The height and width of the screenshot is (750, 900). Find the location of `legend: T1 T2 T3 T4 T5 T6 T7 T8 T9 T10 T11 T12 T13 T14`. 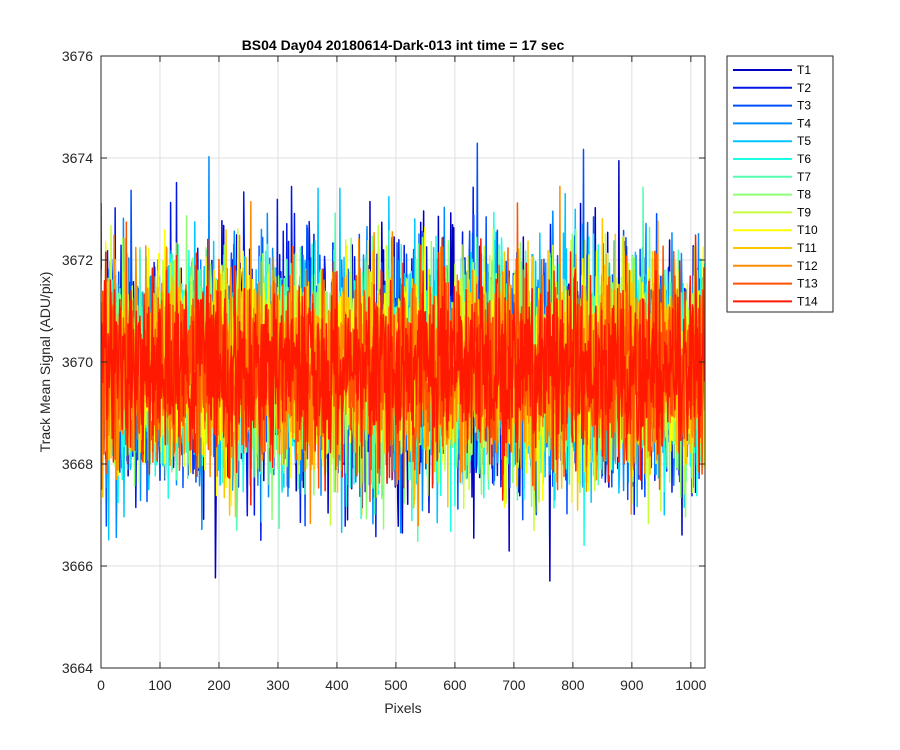

legend: T1 T2 T3 T4 T5 T6 T7 T8 T9 T10 T11 T12 T13 T14 is located at coordinates (780, 184).